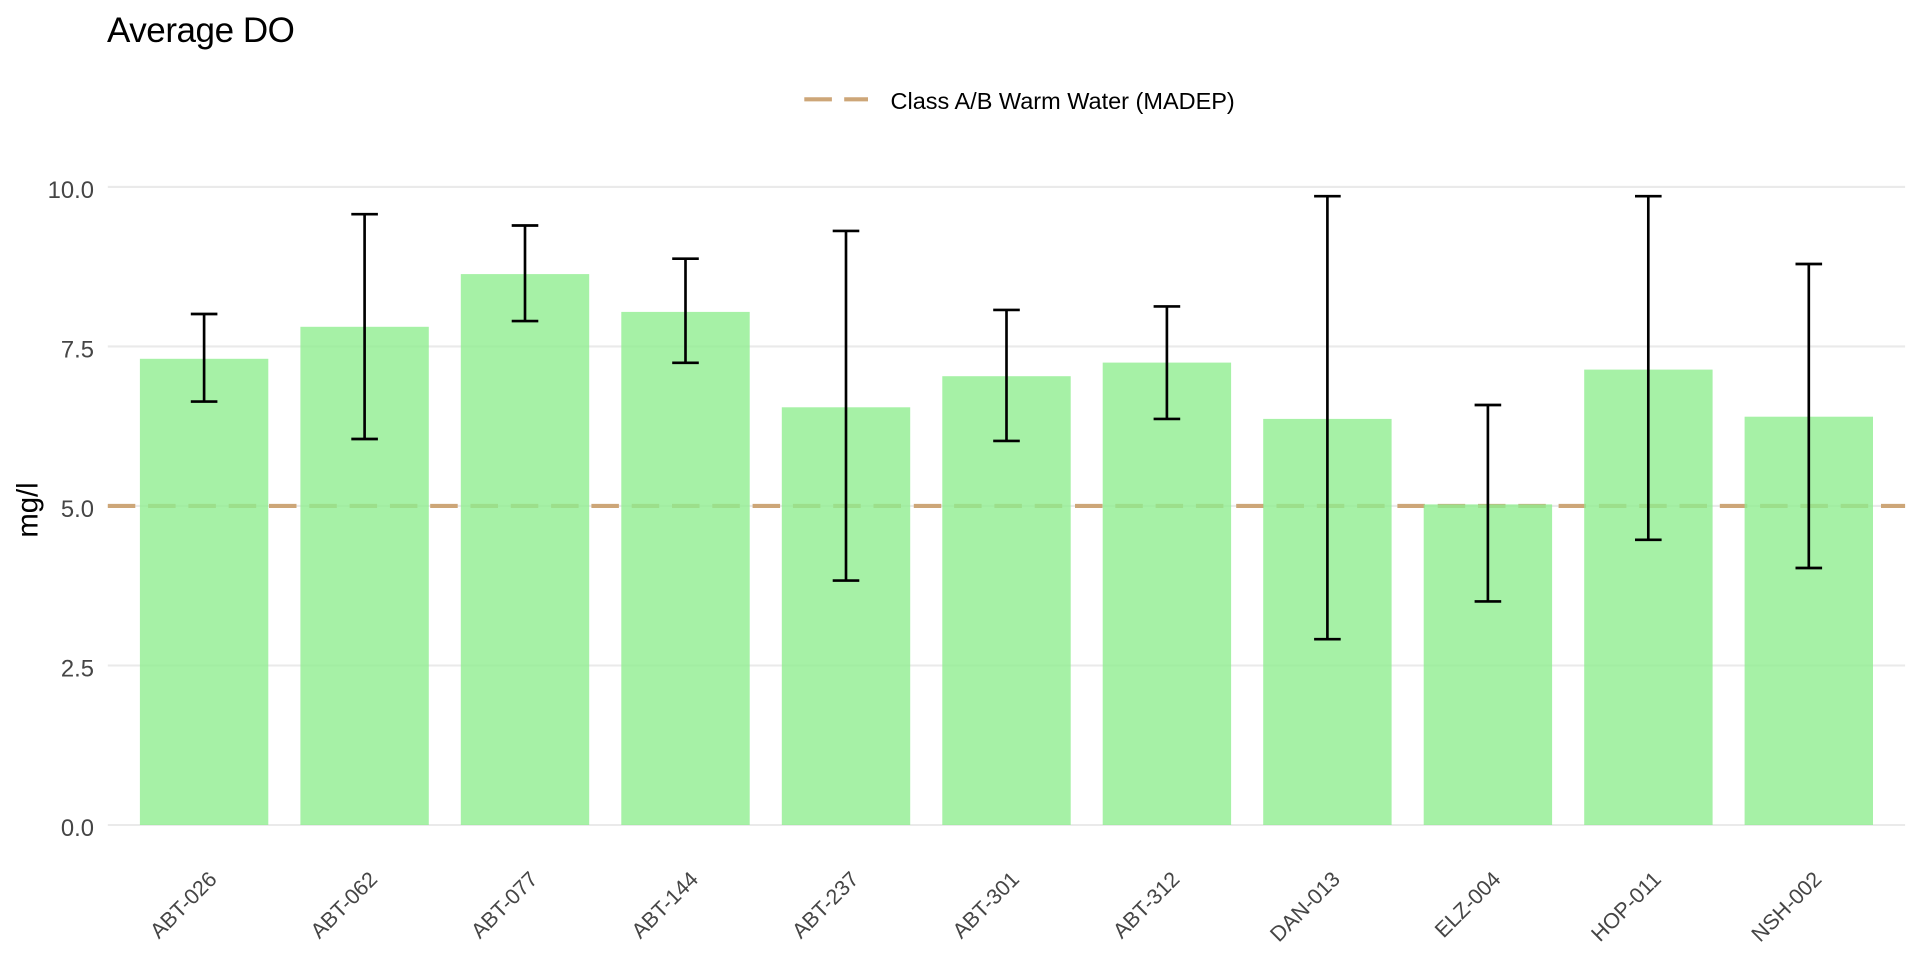 This screenshot has width=1920, height=960. Describe the element at coordinates (1063, 101) in the screenshot. I see `svg-text: Class A/B Warm Water (MADEP)` at that location.